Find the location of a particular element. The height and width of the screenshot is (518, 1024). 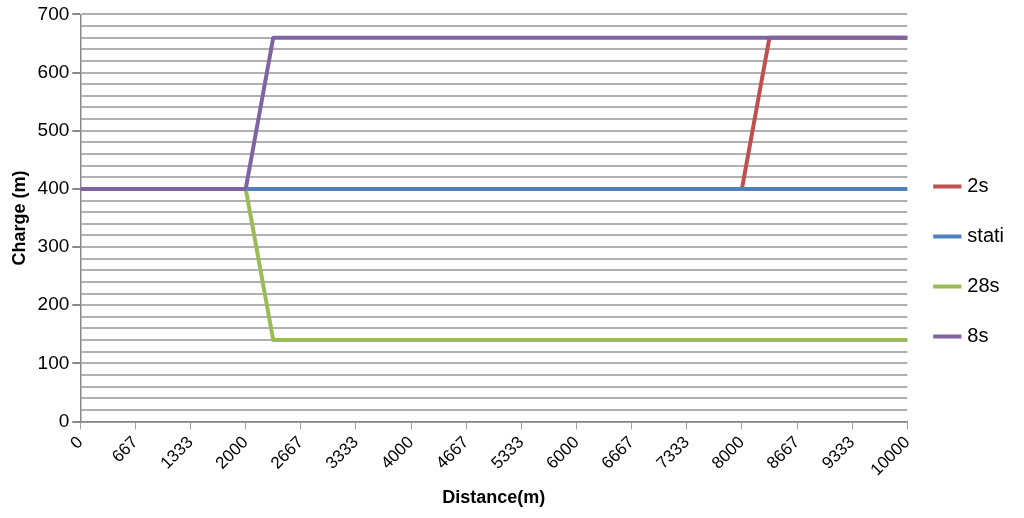

x-axis-title: Distance(m) is located at coordinates (494, 497).